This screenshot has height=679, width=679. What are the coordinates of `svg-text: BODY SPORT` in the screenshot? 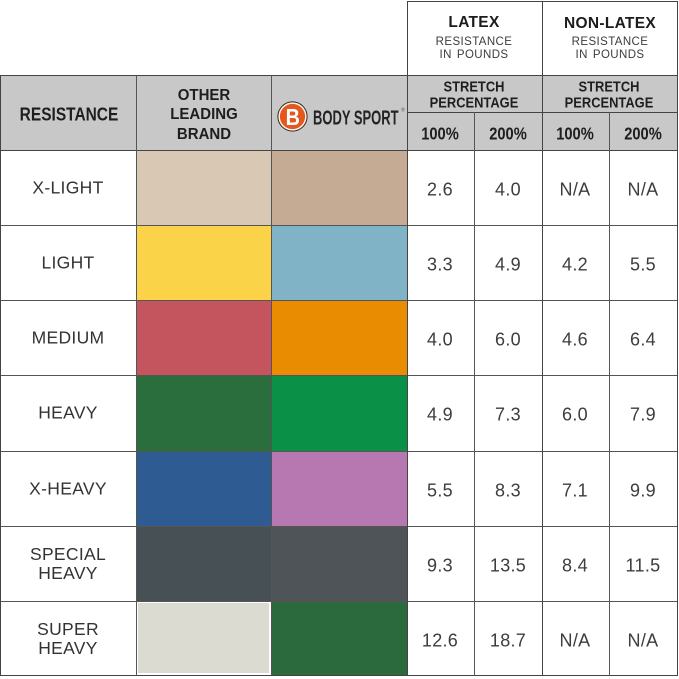 It's located at (356, 118).